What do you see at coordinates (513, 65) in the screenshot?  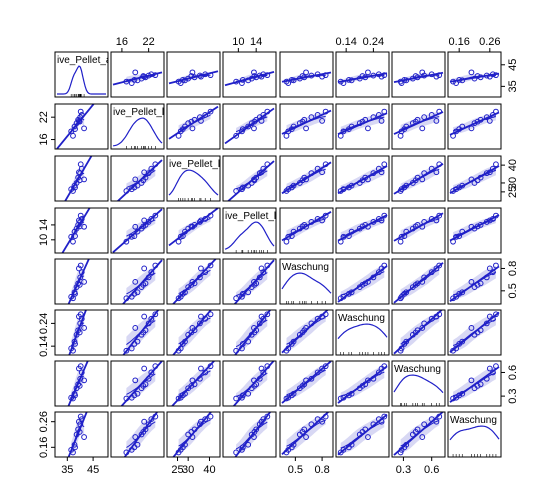 I see `y-tick-label: 45` at bounding box center [513, 65].